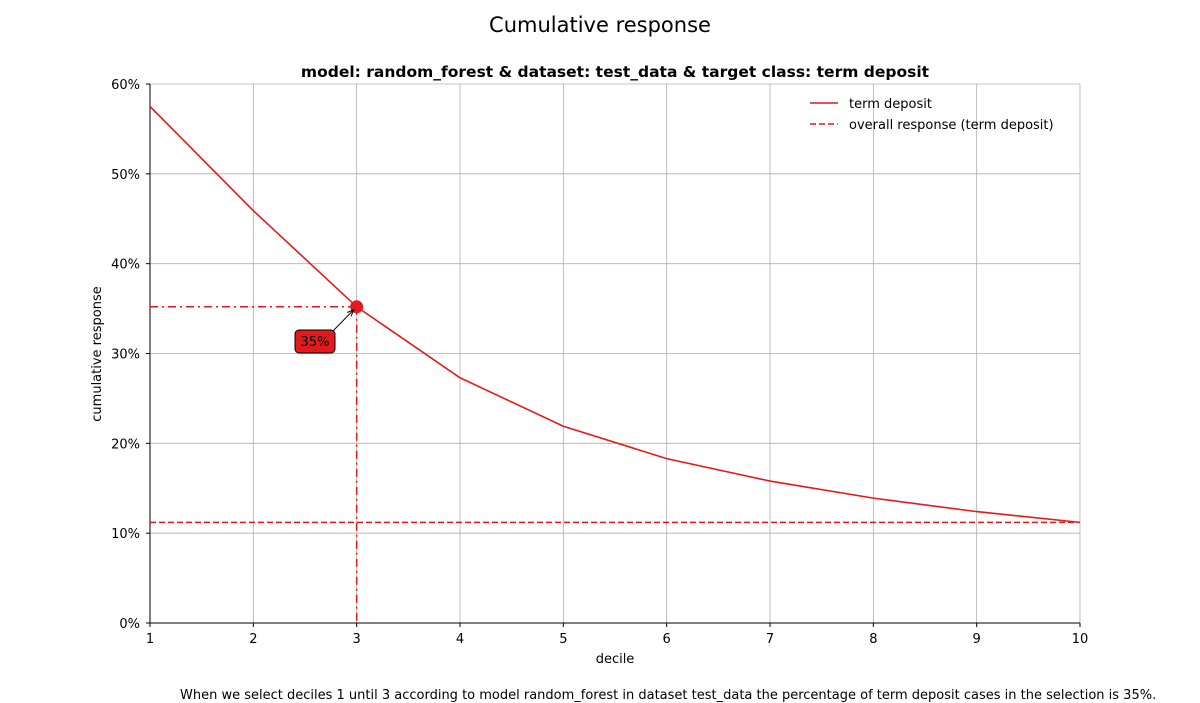 This screenshot has height=703, width=1200. I want to click on y-tick-label: 0%, so click(129, 624).